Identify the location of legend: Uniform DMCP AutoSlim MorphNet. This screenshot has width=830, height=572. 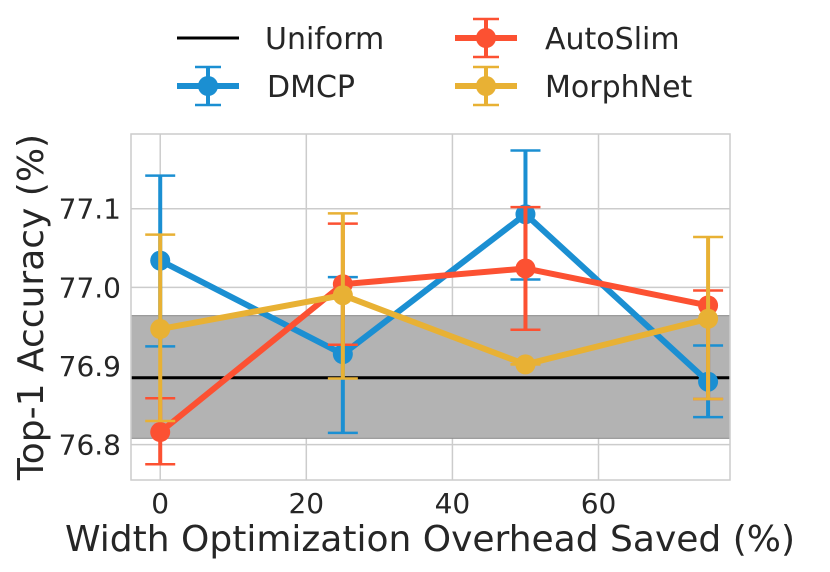
(435, 62).